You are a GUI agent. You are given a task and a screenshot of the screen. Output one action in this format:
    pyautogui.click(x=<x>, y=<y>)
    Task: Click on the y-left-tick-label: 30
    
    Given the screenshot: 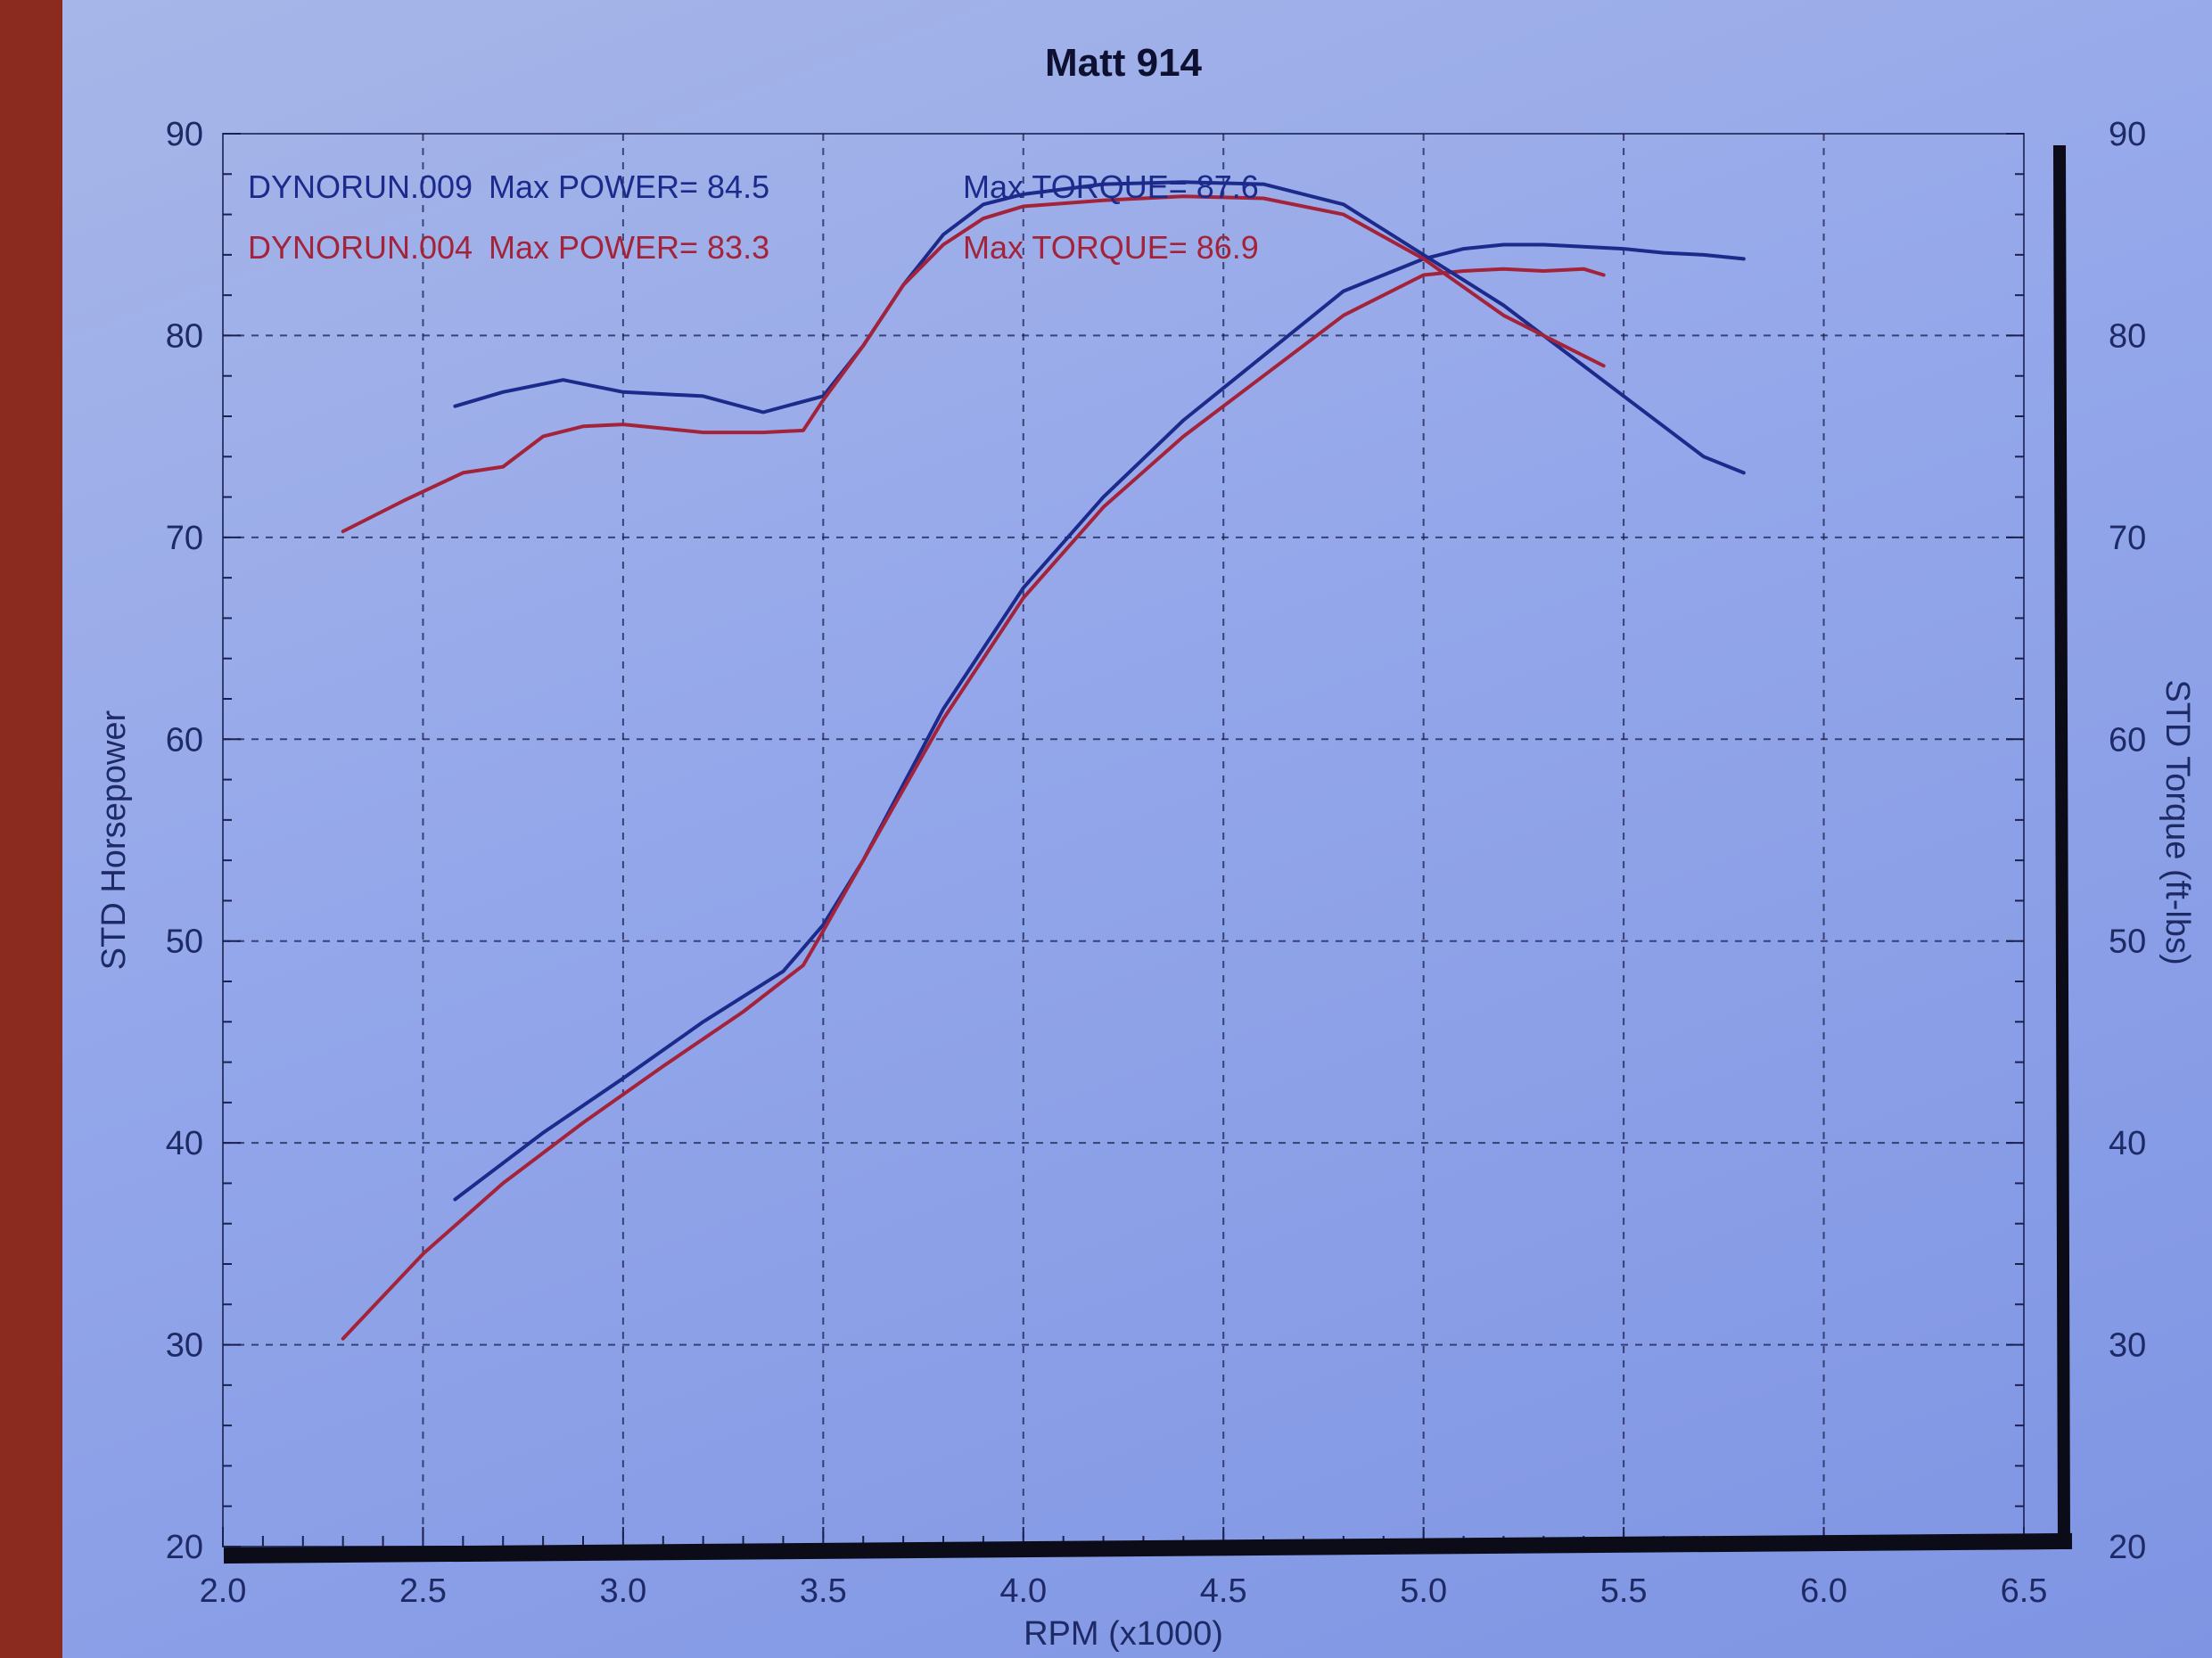 What is the action you would take?
    pyautogui.click(x=184, y=1346)
    